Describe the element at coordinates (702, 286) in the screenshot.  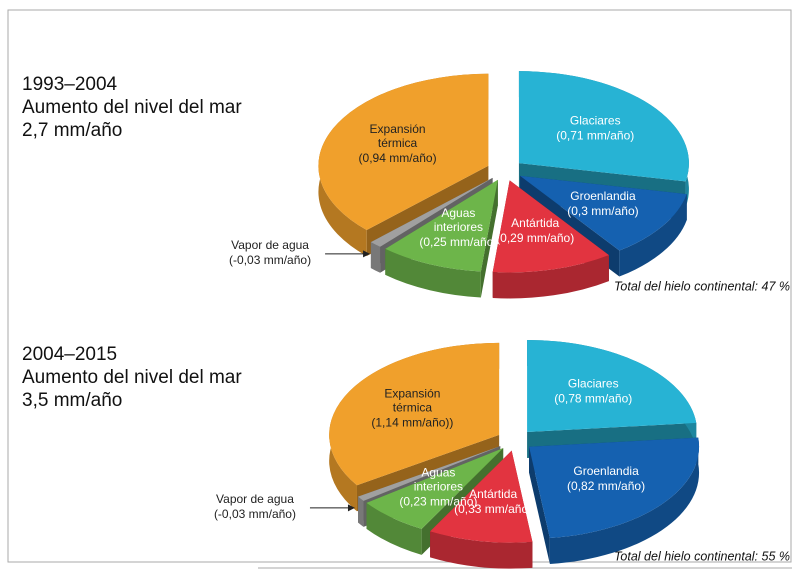
I see `annotation: Total del hielo continental: 47 %` at that location.